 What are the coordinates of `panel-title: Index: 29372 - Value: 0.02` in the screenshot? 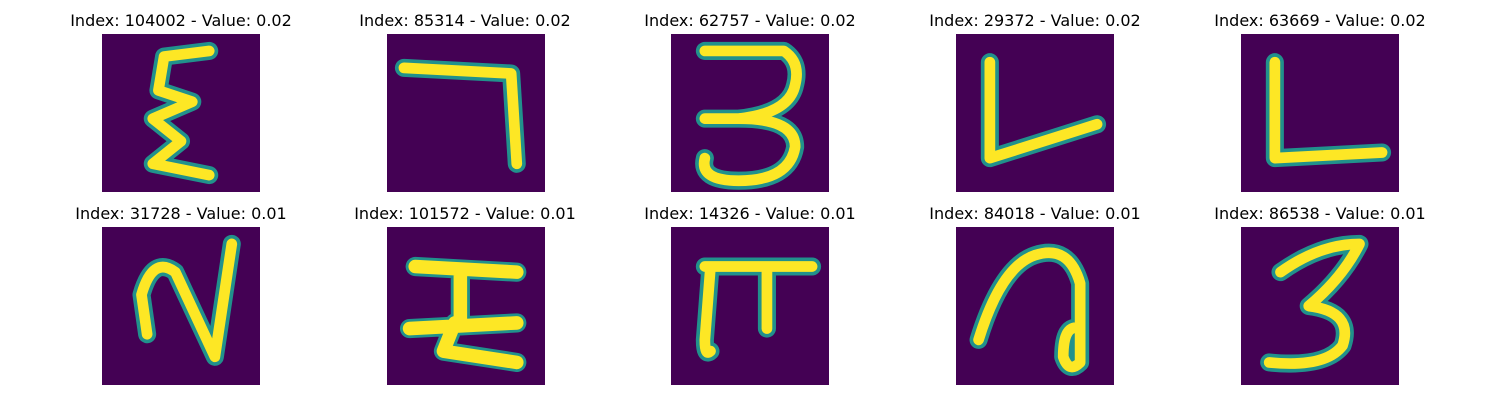 It's located at (1035, 20).